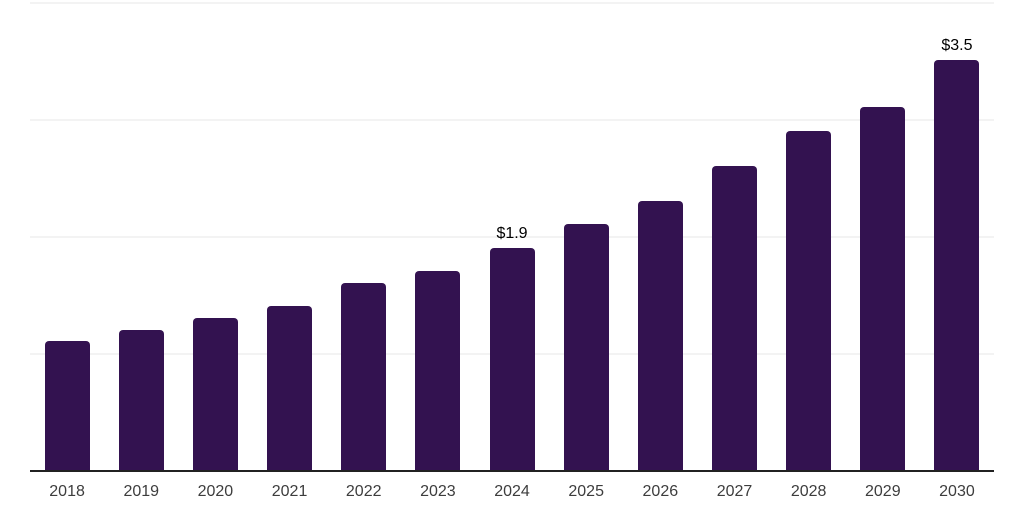 This screenshot has height=512, width=1024. What do you see at coordinates (809, 300) in the screenshot?
I see `bar-2028` at bounding box center [809, 300].